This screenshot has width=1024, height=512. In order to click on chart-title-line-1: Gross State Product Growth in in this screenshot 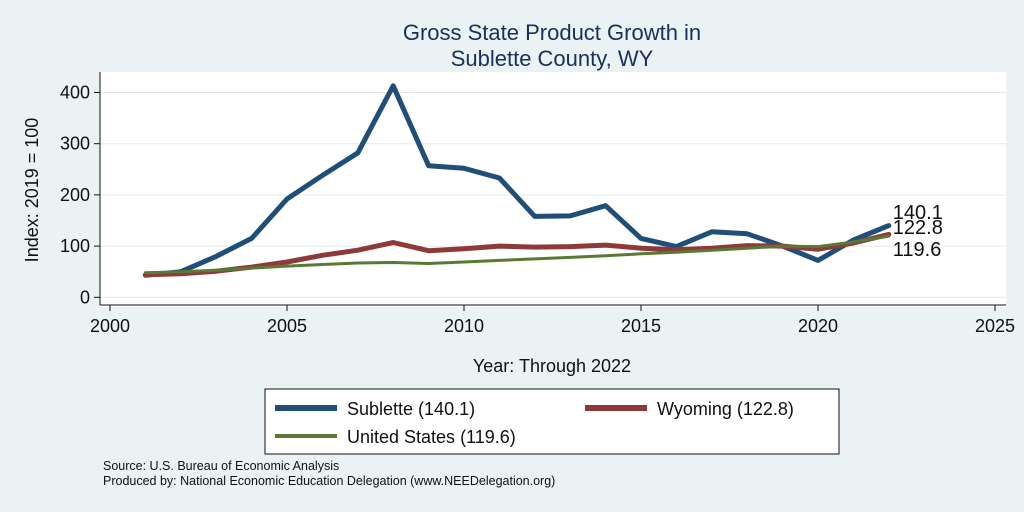, I will do `click(552, 32)`.